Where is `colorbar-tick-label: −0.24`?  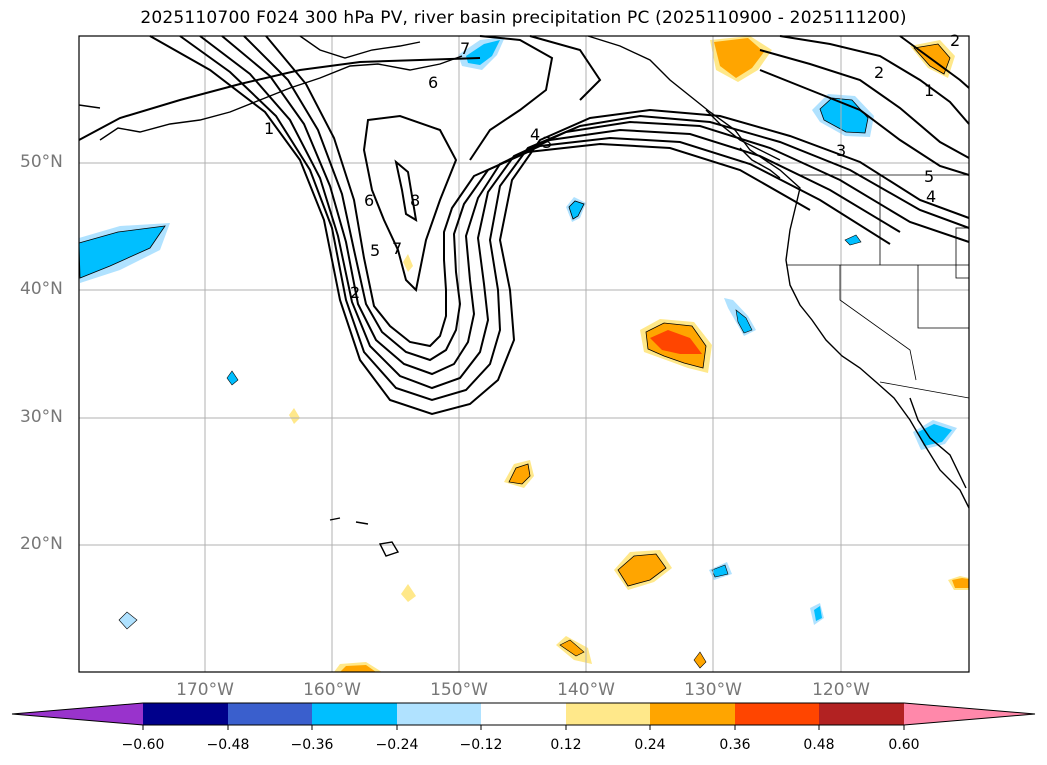
colorbar-tick-label: −0.24 is located at coordinates (397, 745).